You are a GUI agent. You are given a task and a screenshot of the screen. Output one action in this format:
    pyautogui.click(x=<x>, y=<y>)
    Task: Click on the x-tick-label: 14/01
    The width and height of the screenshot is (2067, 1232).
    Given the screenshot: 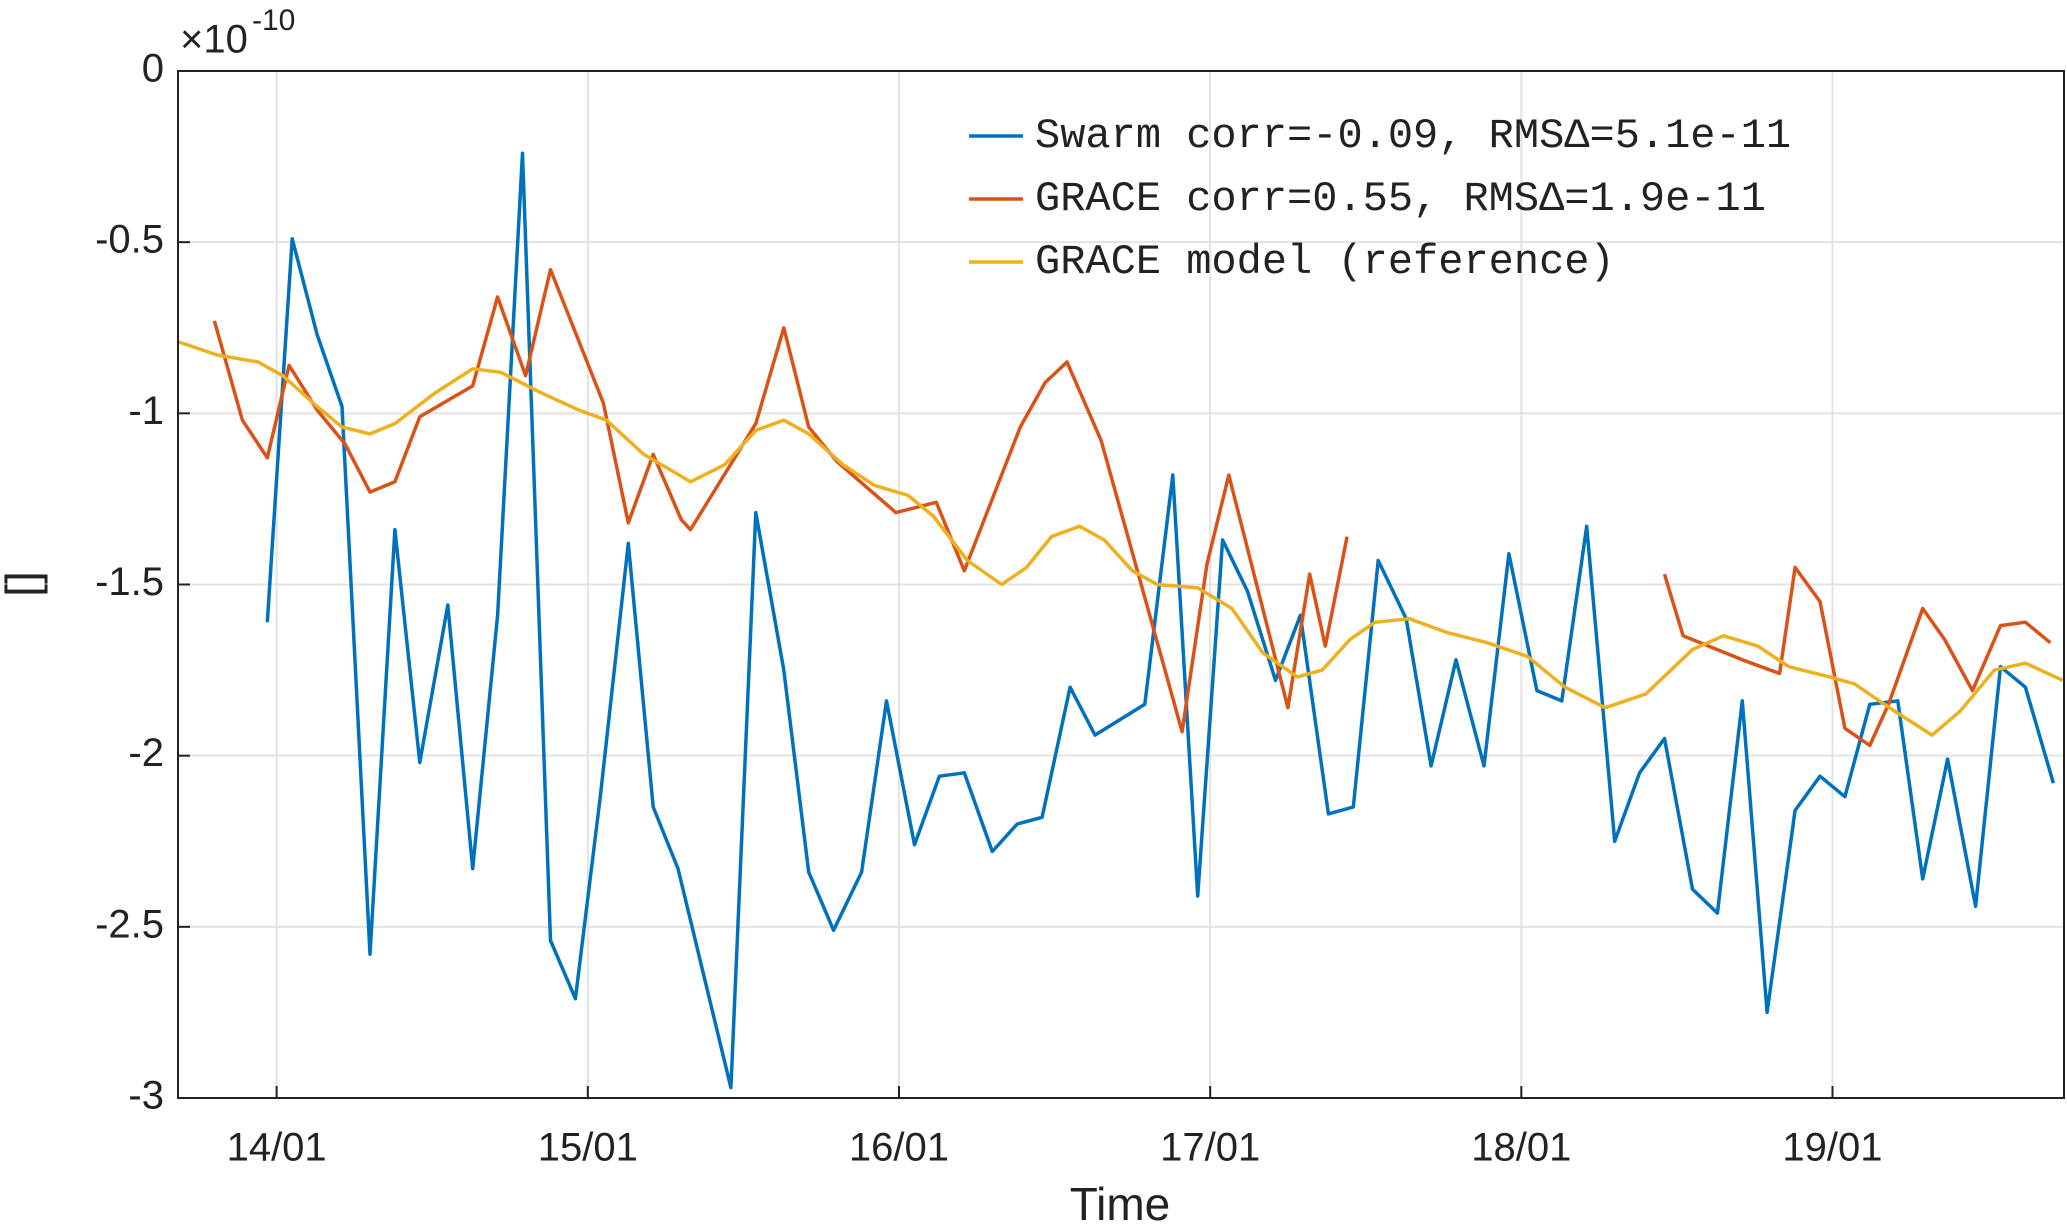 What is the action you would take?
    pyautogui.click(x=277, y=1148)
    